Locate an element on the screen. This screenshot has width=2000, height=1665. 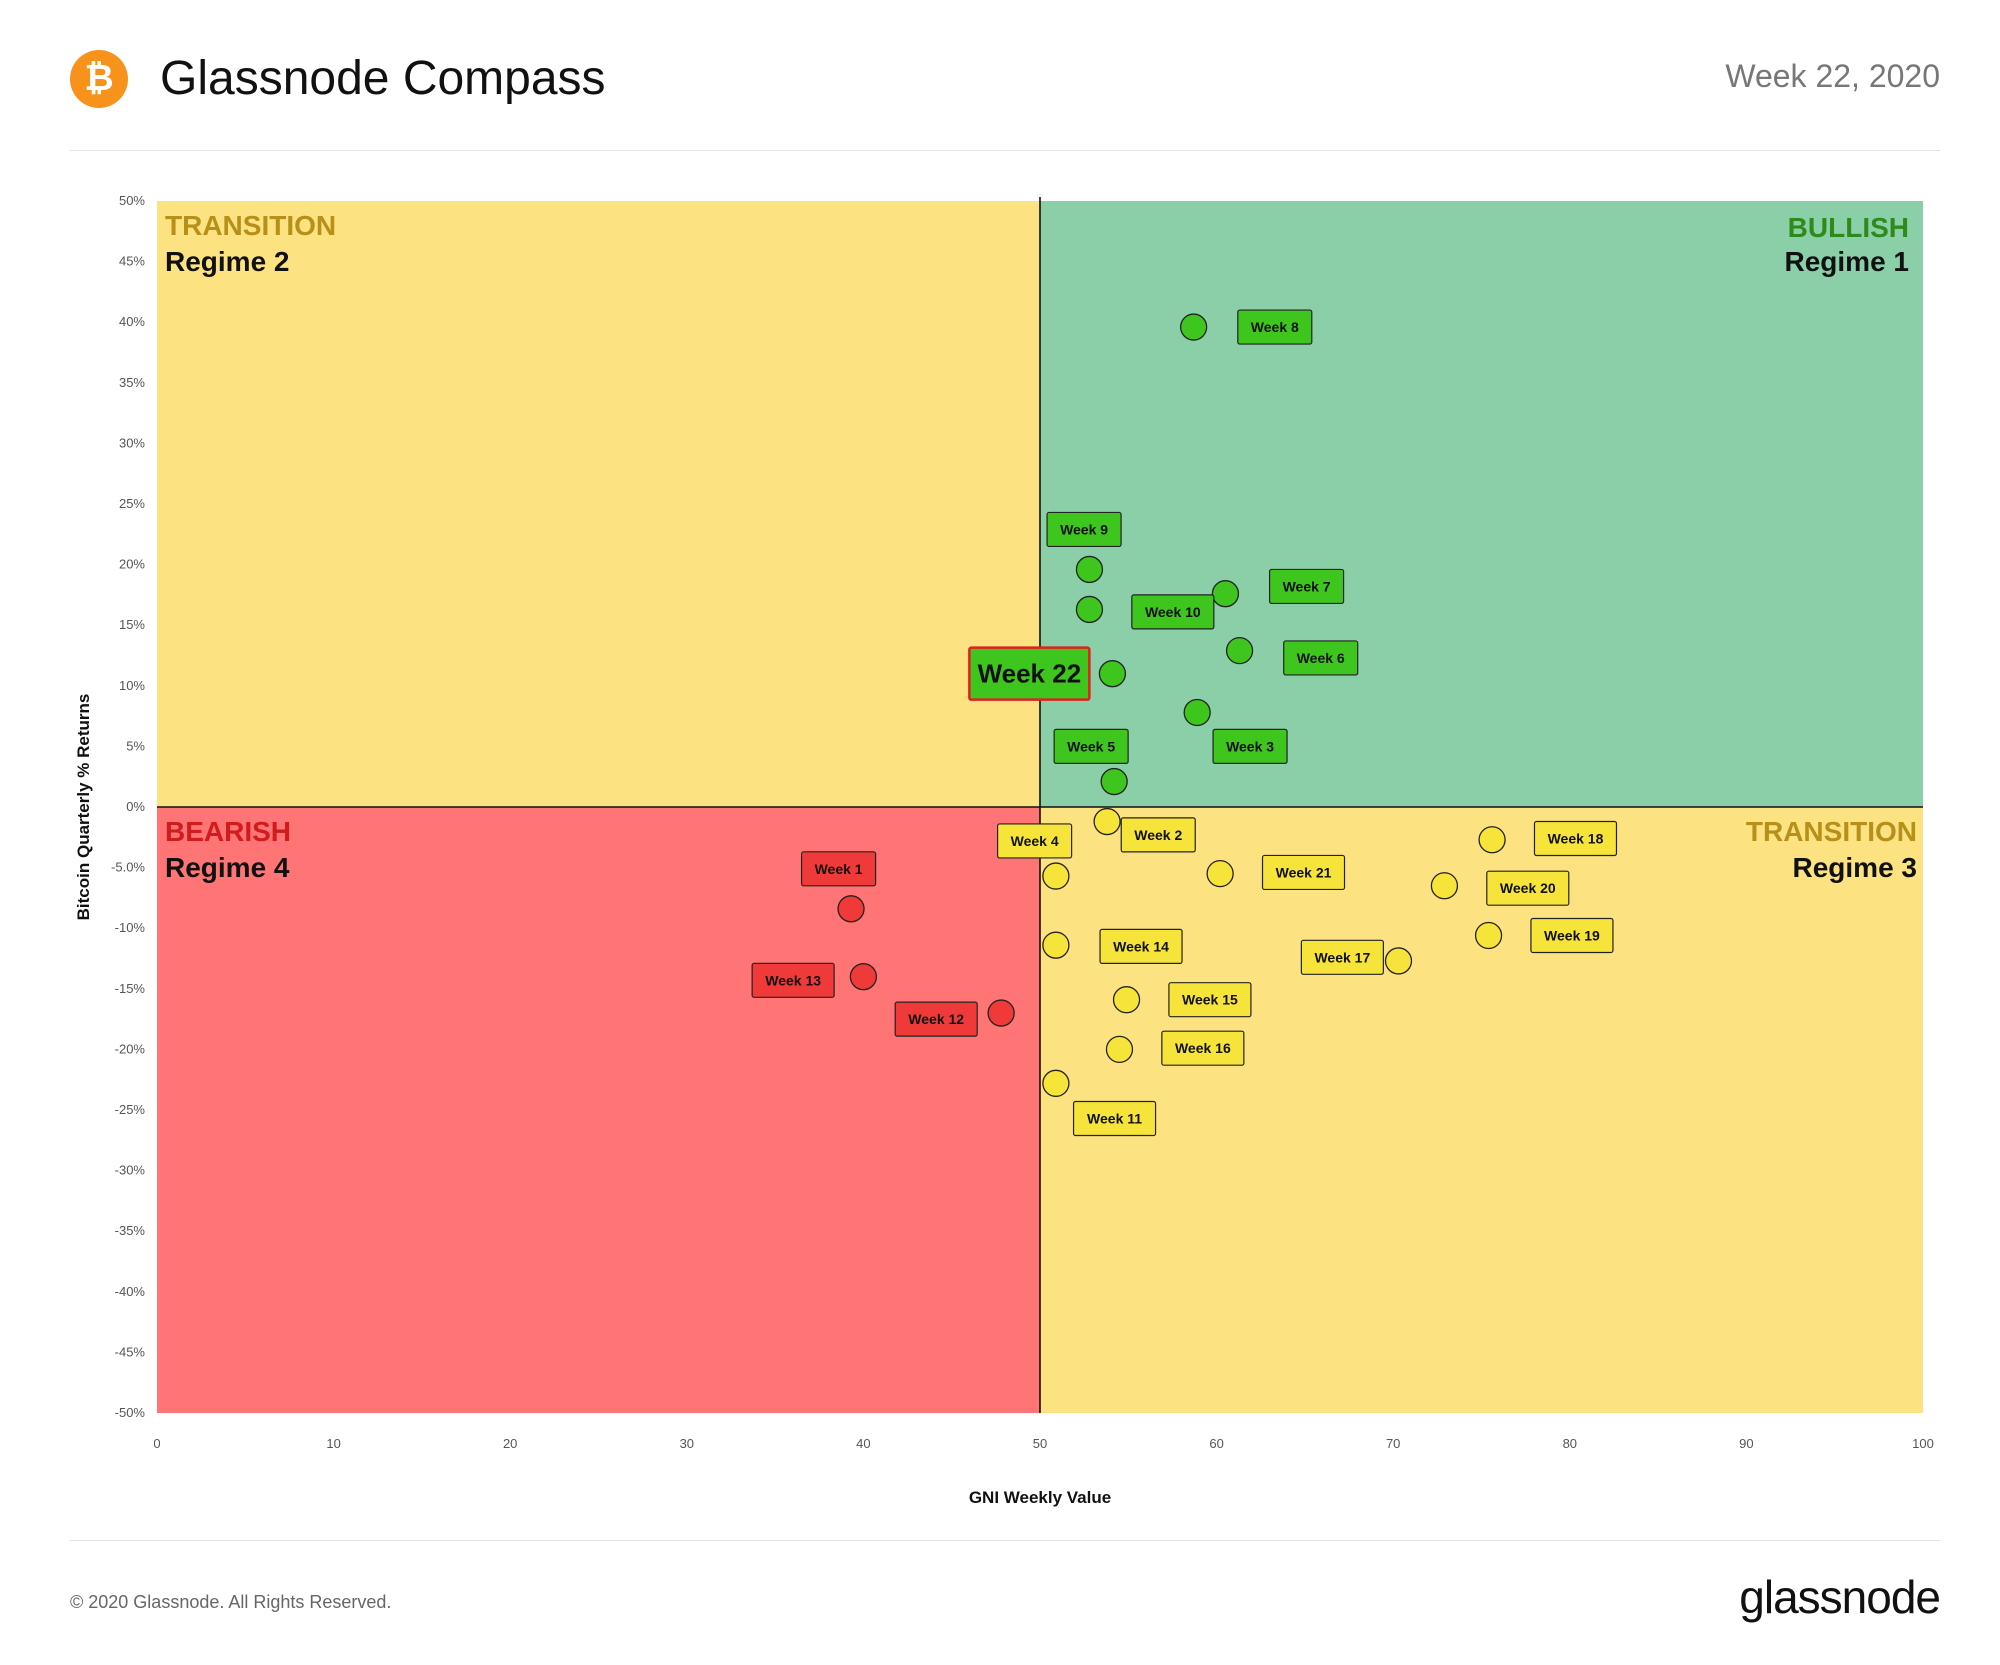
point-label: Week 15 is located at coordinates (1210, 1000).